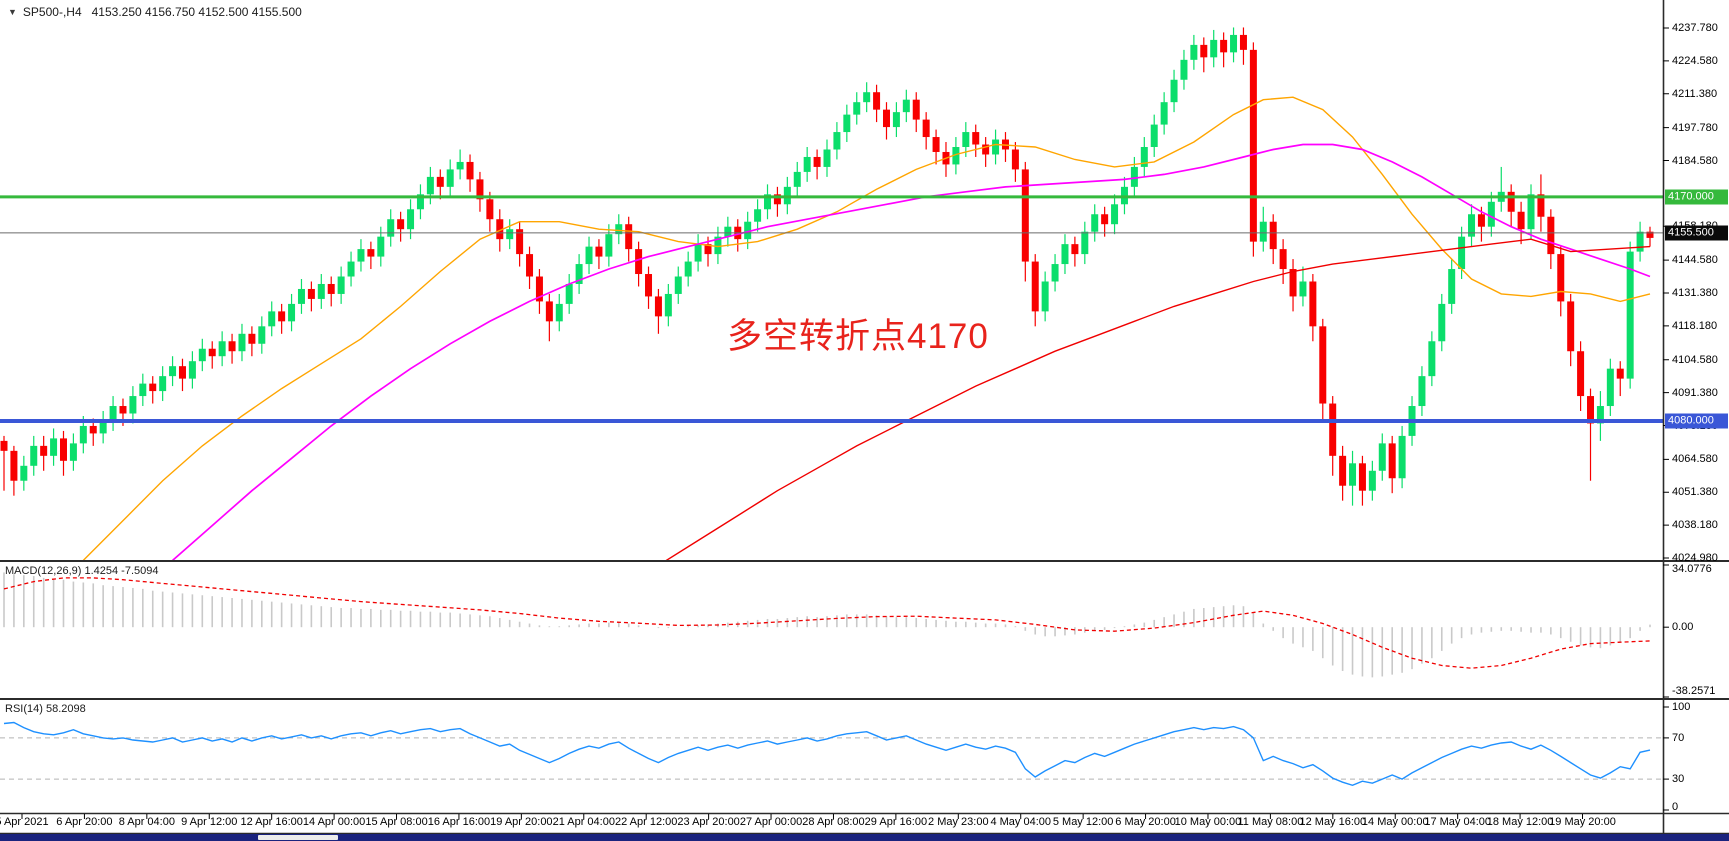 Image resolution: width=1729 pixels, height=841 pixels. What do you see at coordinates (858, 336) in the screenshot?
I see `annotation-text: 多空转折点4170` at bounding box center [858, 336].